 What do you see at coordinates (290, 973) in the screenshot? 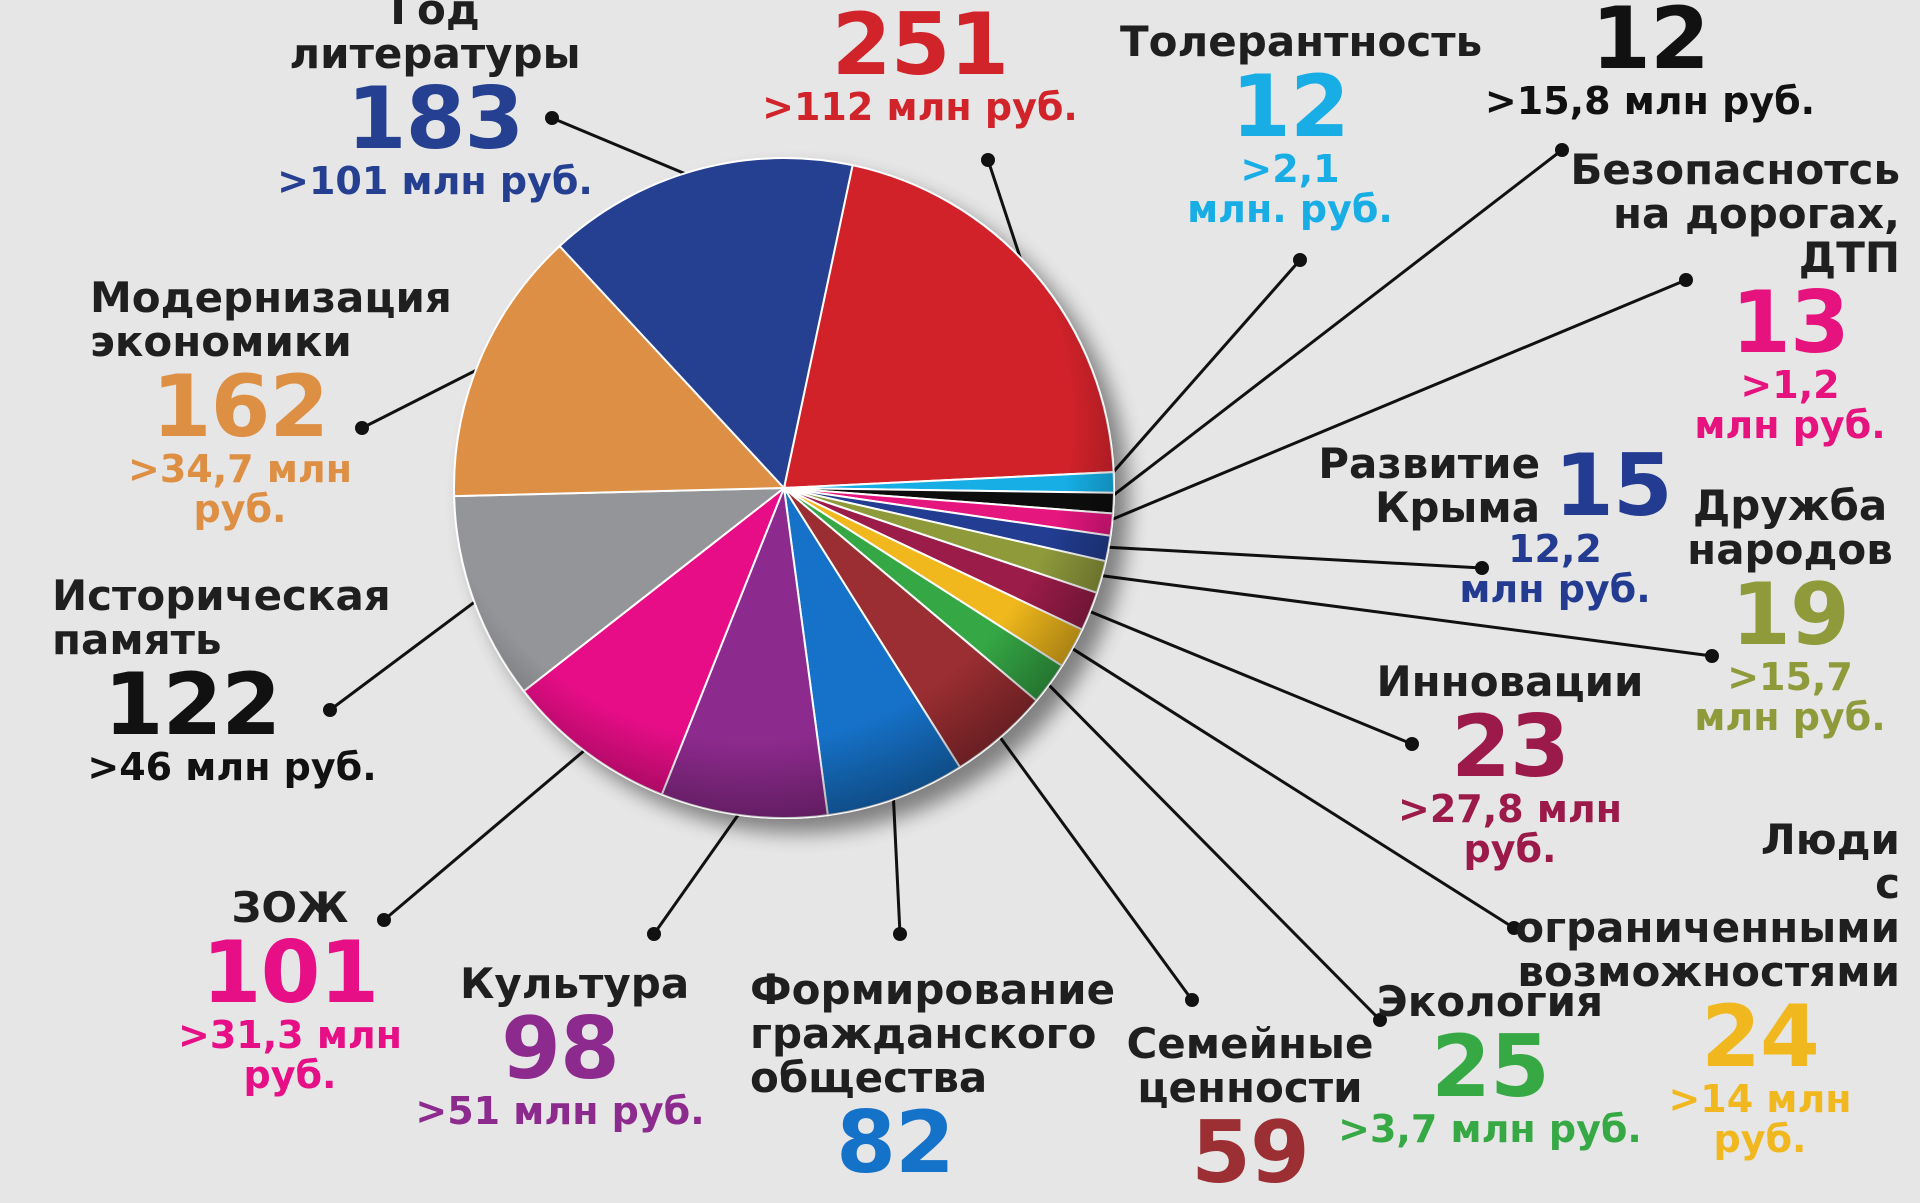
I see `label-count: 101` at bounding box center [290, 973].